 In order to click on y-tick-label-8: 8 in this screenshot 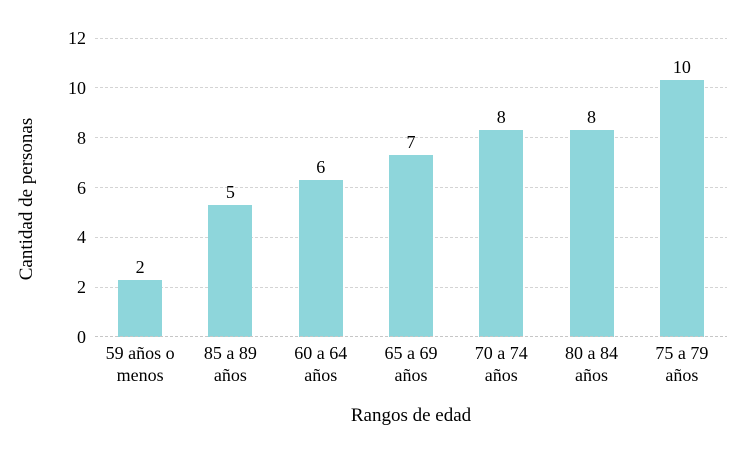, I will do `click(81, 137)`.